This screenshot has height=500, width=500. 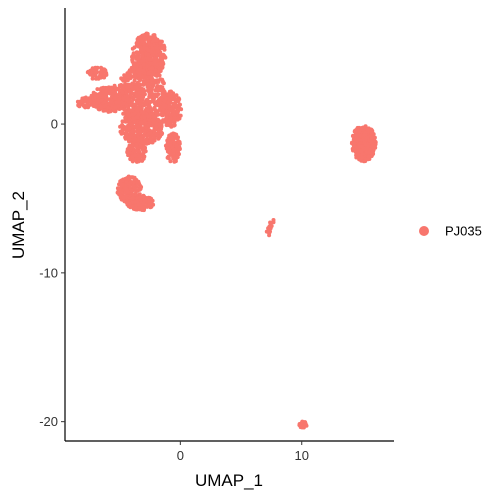 What do you see at coordinates (180, 455) in the screenshot?
I see `x-tick-label: 0` at bounding box center [180, 455].